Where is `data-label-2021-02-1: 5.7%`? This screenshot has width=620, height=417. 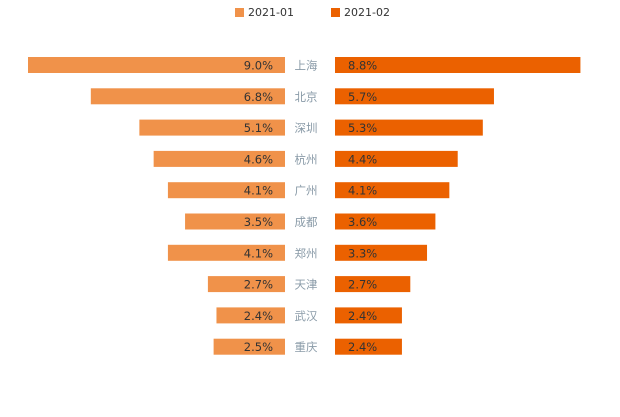 data-label-2021-02-1: 5.7% is located at coordinates (362, 97).